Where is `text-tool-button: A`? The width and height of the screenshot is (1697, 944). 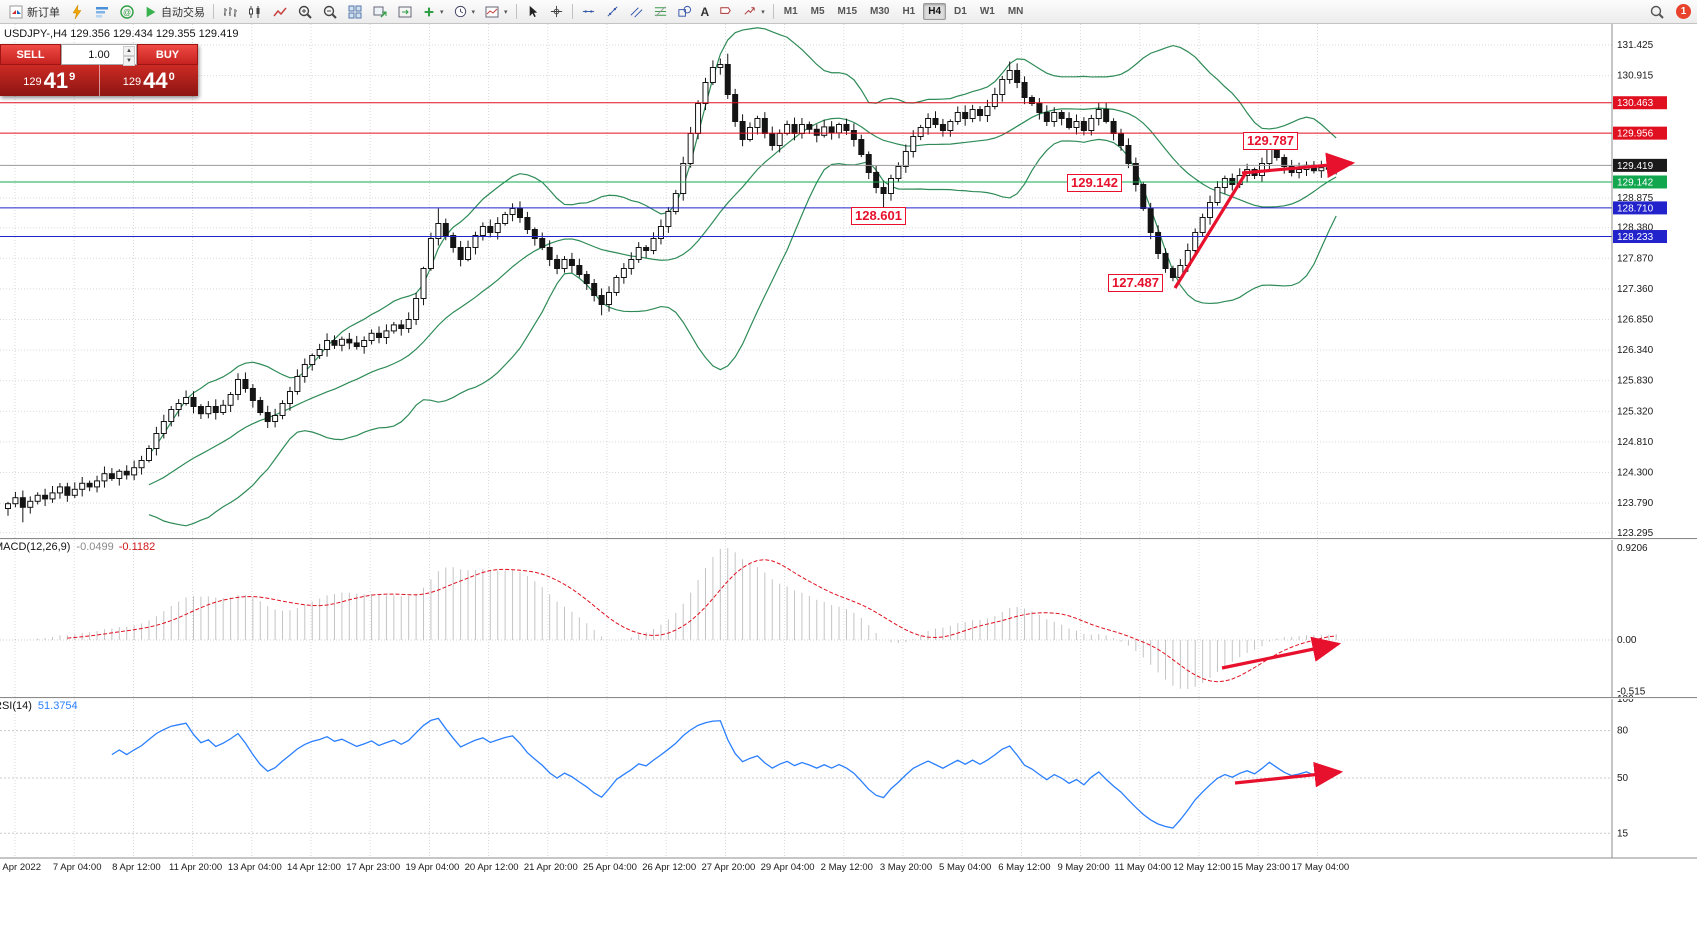
text-tool-button: A is located at coordinates (705, 12).